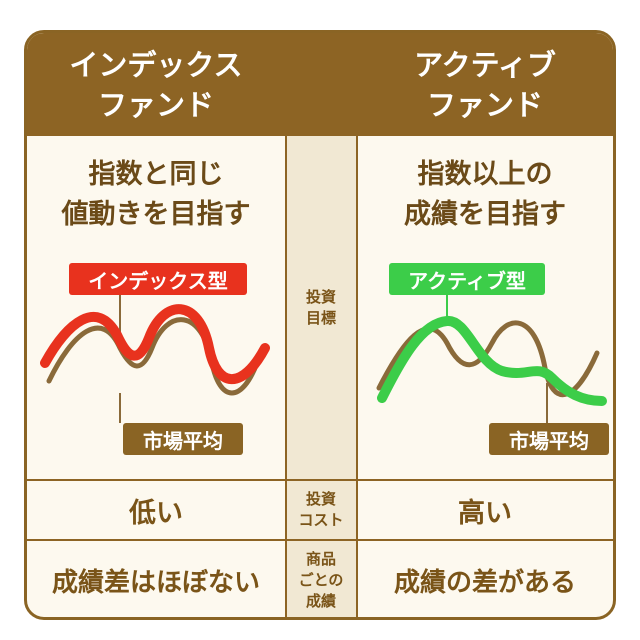 The width and height of the screenshot is (640, 640). Describe the element at coordinates (320, 559) in the screenshot. I see `performance-label-line1: 商品` at that location.